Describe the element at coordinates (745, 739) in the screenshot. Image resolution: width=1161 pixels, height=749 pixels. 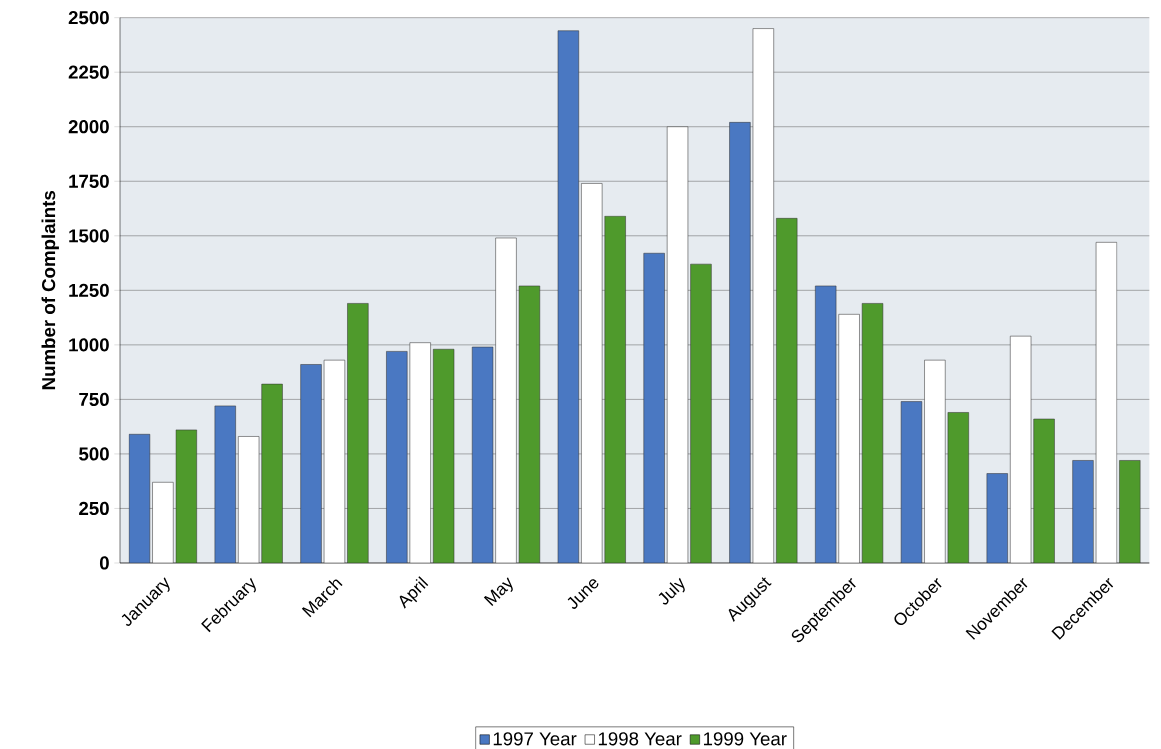
I see `legend-label: 1999 Year` at that location.